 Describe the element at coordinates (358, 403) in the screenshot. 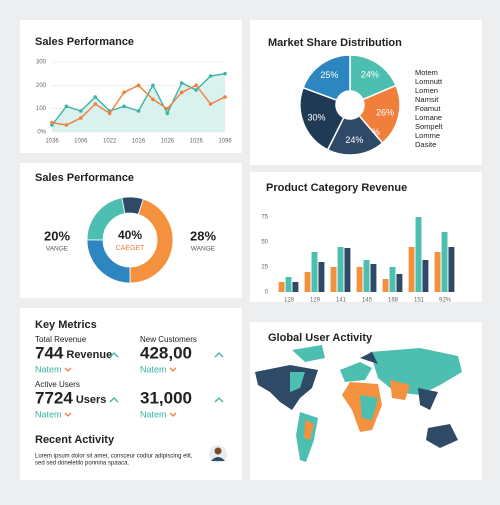

I see `world-map` at that location.